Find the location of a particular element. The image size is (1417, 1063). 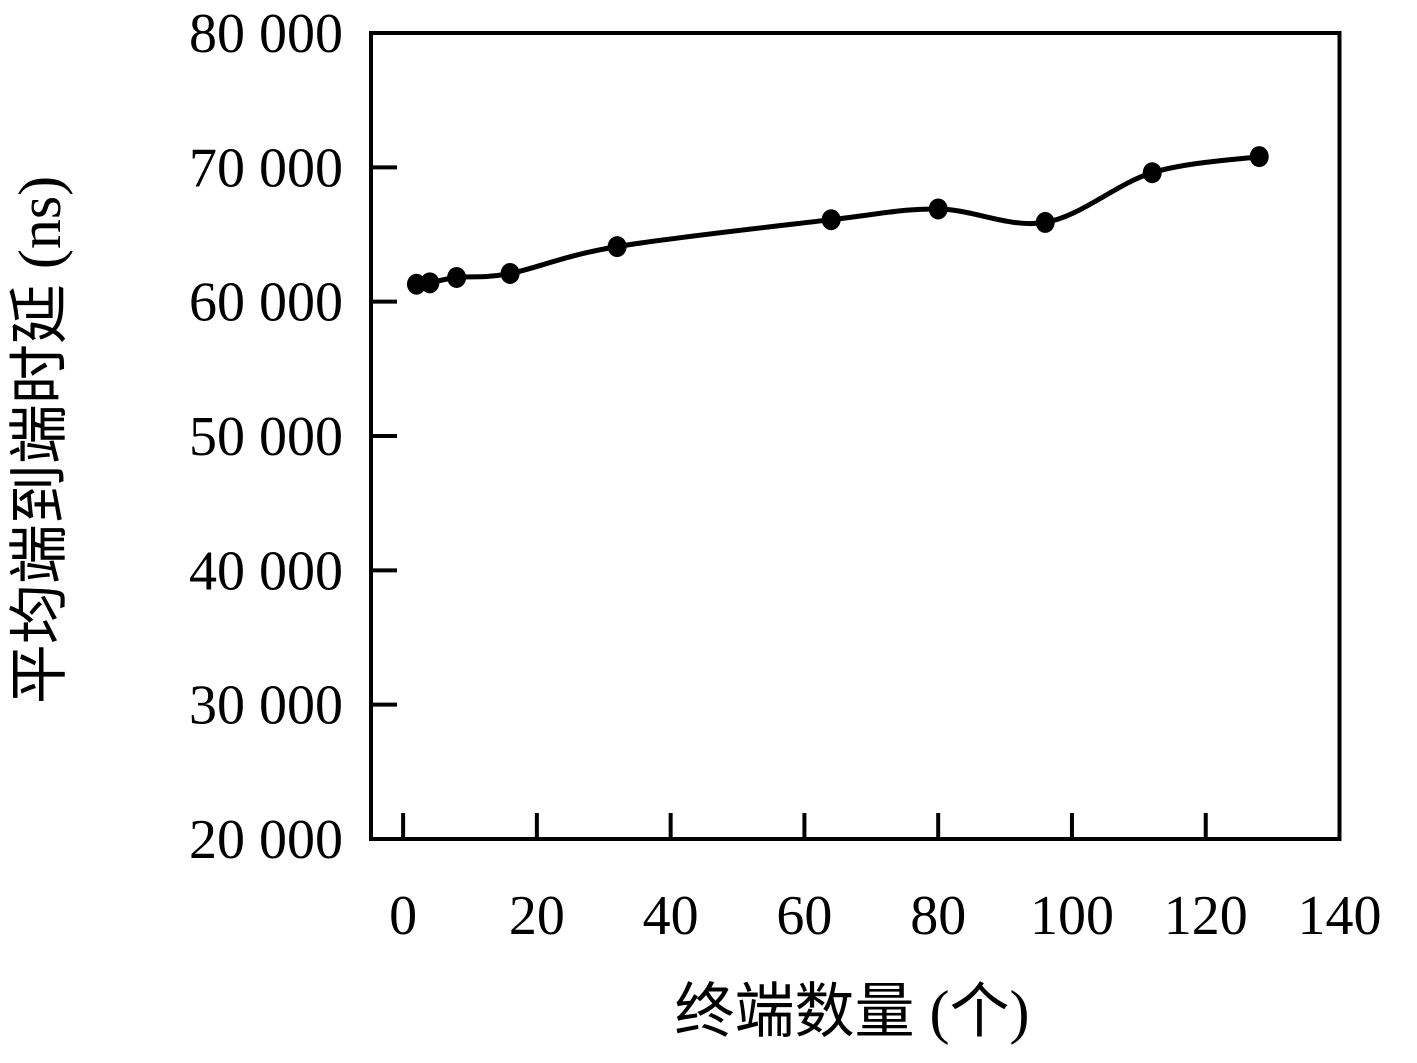

y-tick-label: 50 000 is located at coordinates (266, 437).